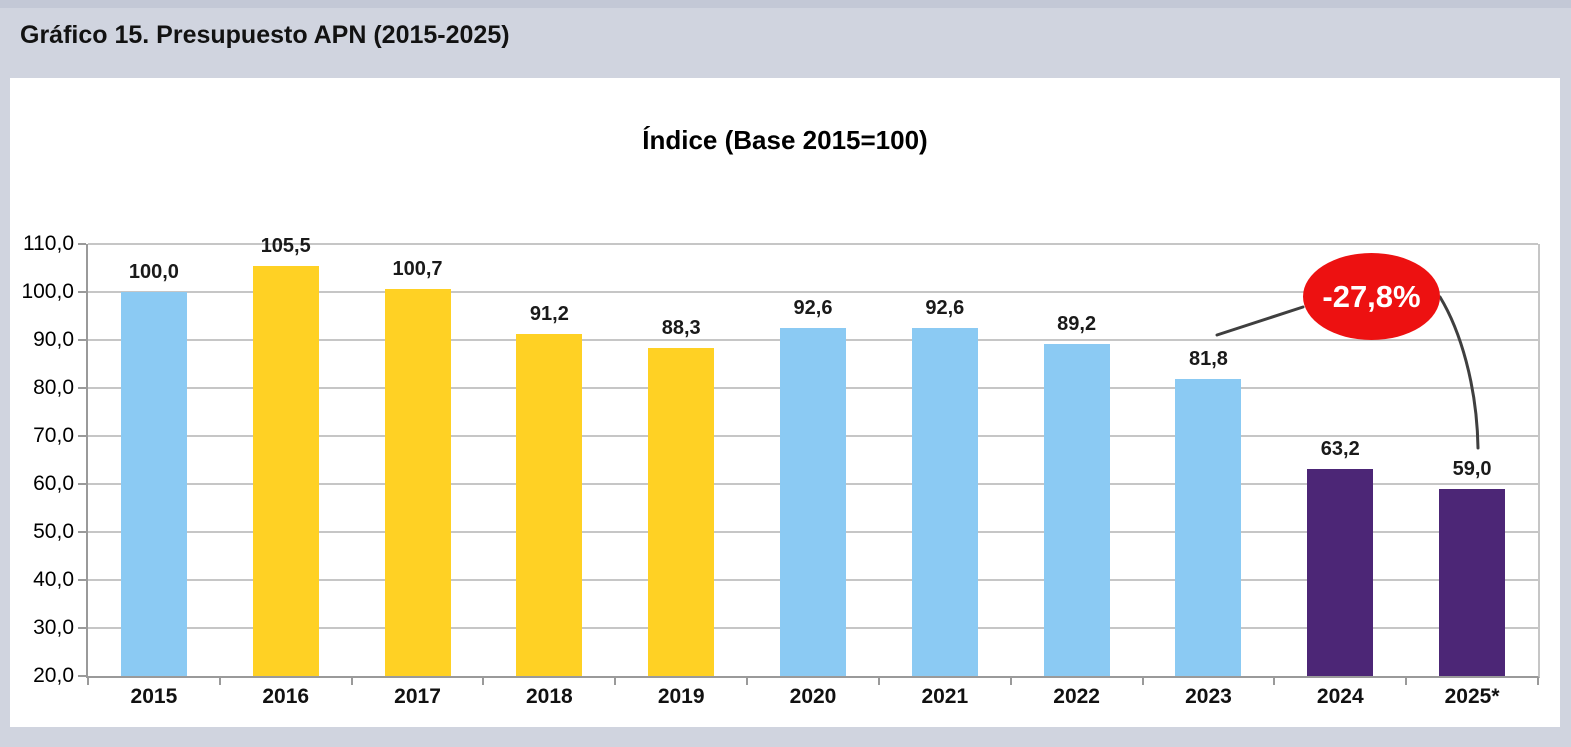  Describe the element at coordinates (549, 314) in the screenshot. I see `bar-value-label: 91,2` at that location.